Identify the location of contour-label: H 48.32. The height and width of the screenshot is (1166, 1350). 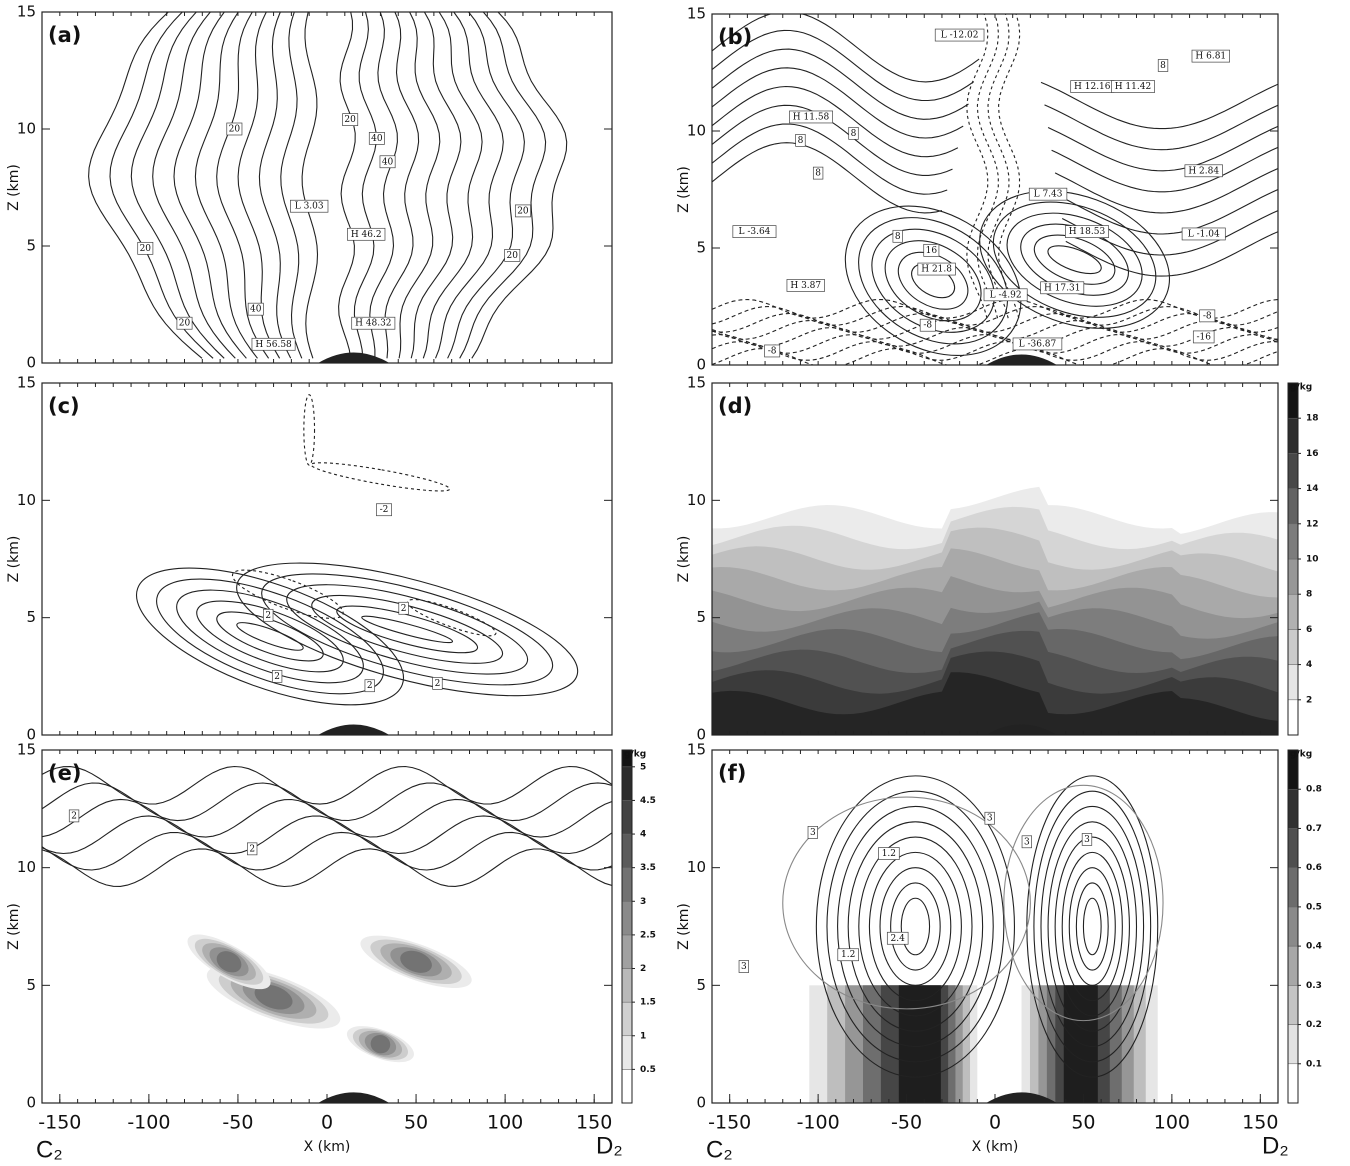
(373, 324).